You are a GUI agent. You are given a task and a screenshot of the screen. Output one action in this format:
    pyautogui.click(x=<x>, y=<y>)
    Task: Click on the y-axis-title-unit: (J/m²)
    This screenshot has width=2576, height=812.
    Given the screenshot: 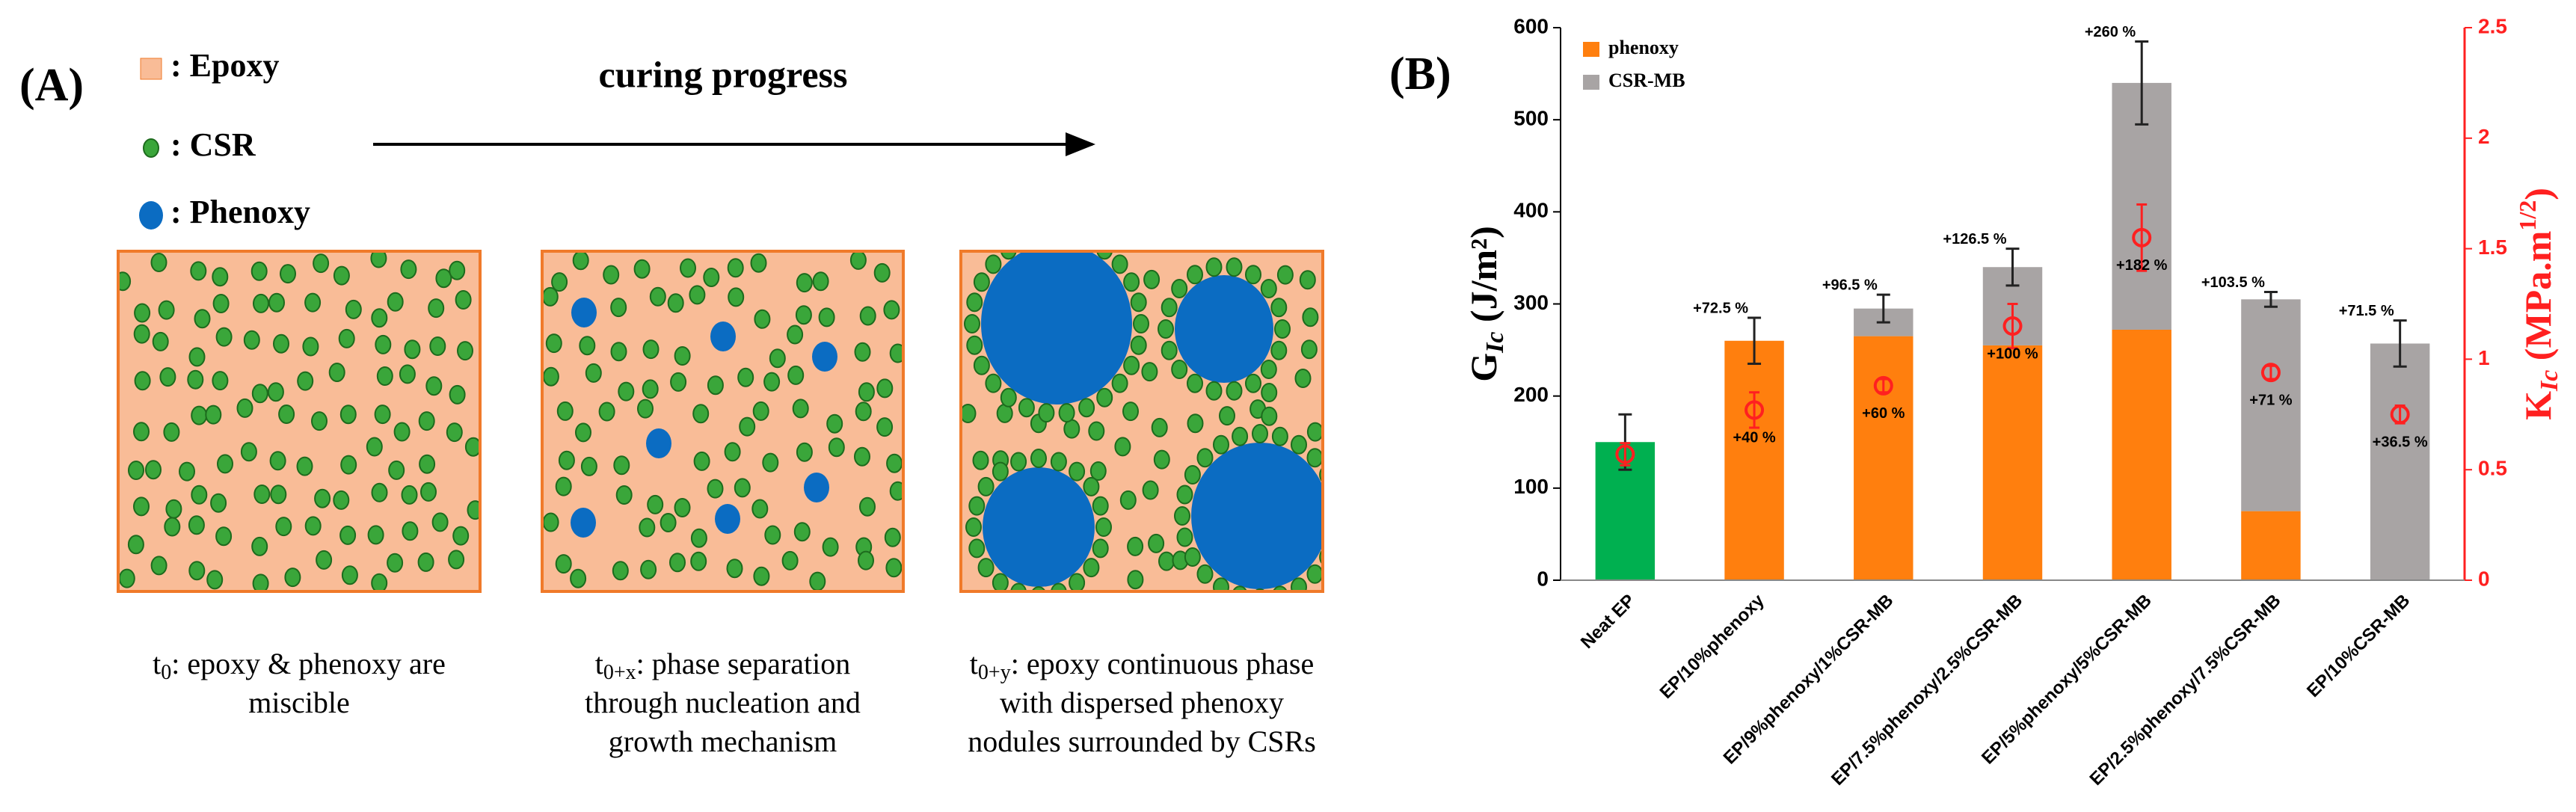 What is the action you would take?
    pyautogui.click(x=1483, y=278)
    